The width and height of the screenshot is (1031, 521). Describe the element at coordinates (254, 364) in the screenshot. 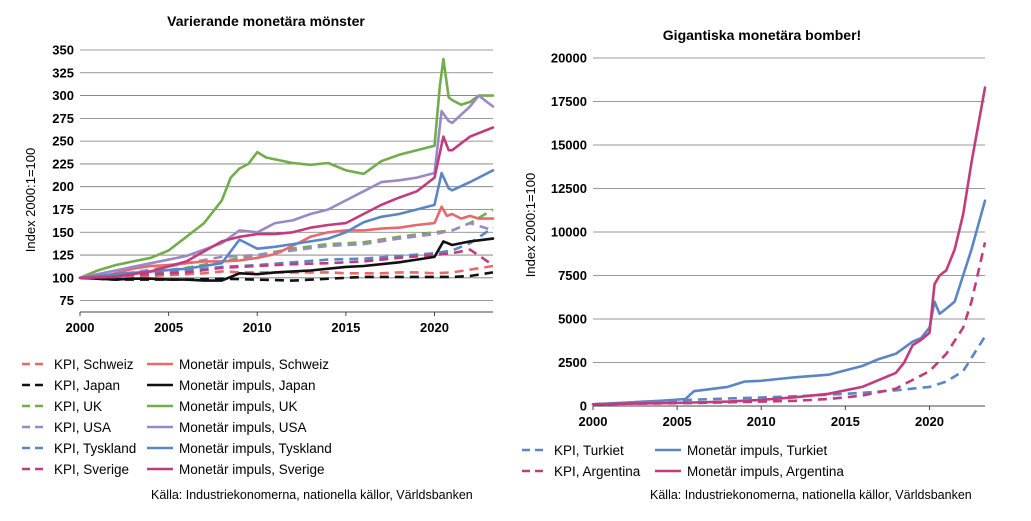

I see `legend-label: Monetär impuls, Schweiz` at that location.